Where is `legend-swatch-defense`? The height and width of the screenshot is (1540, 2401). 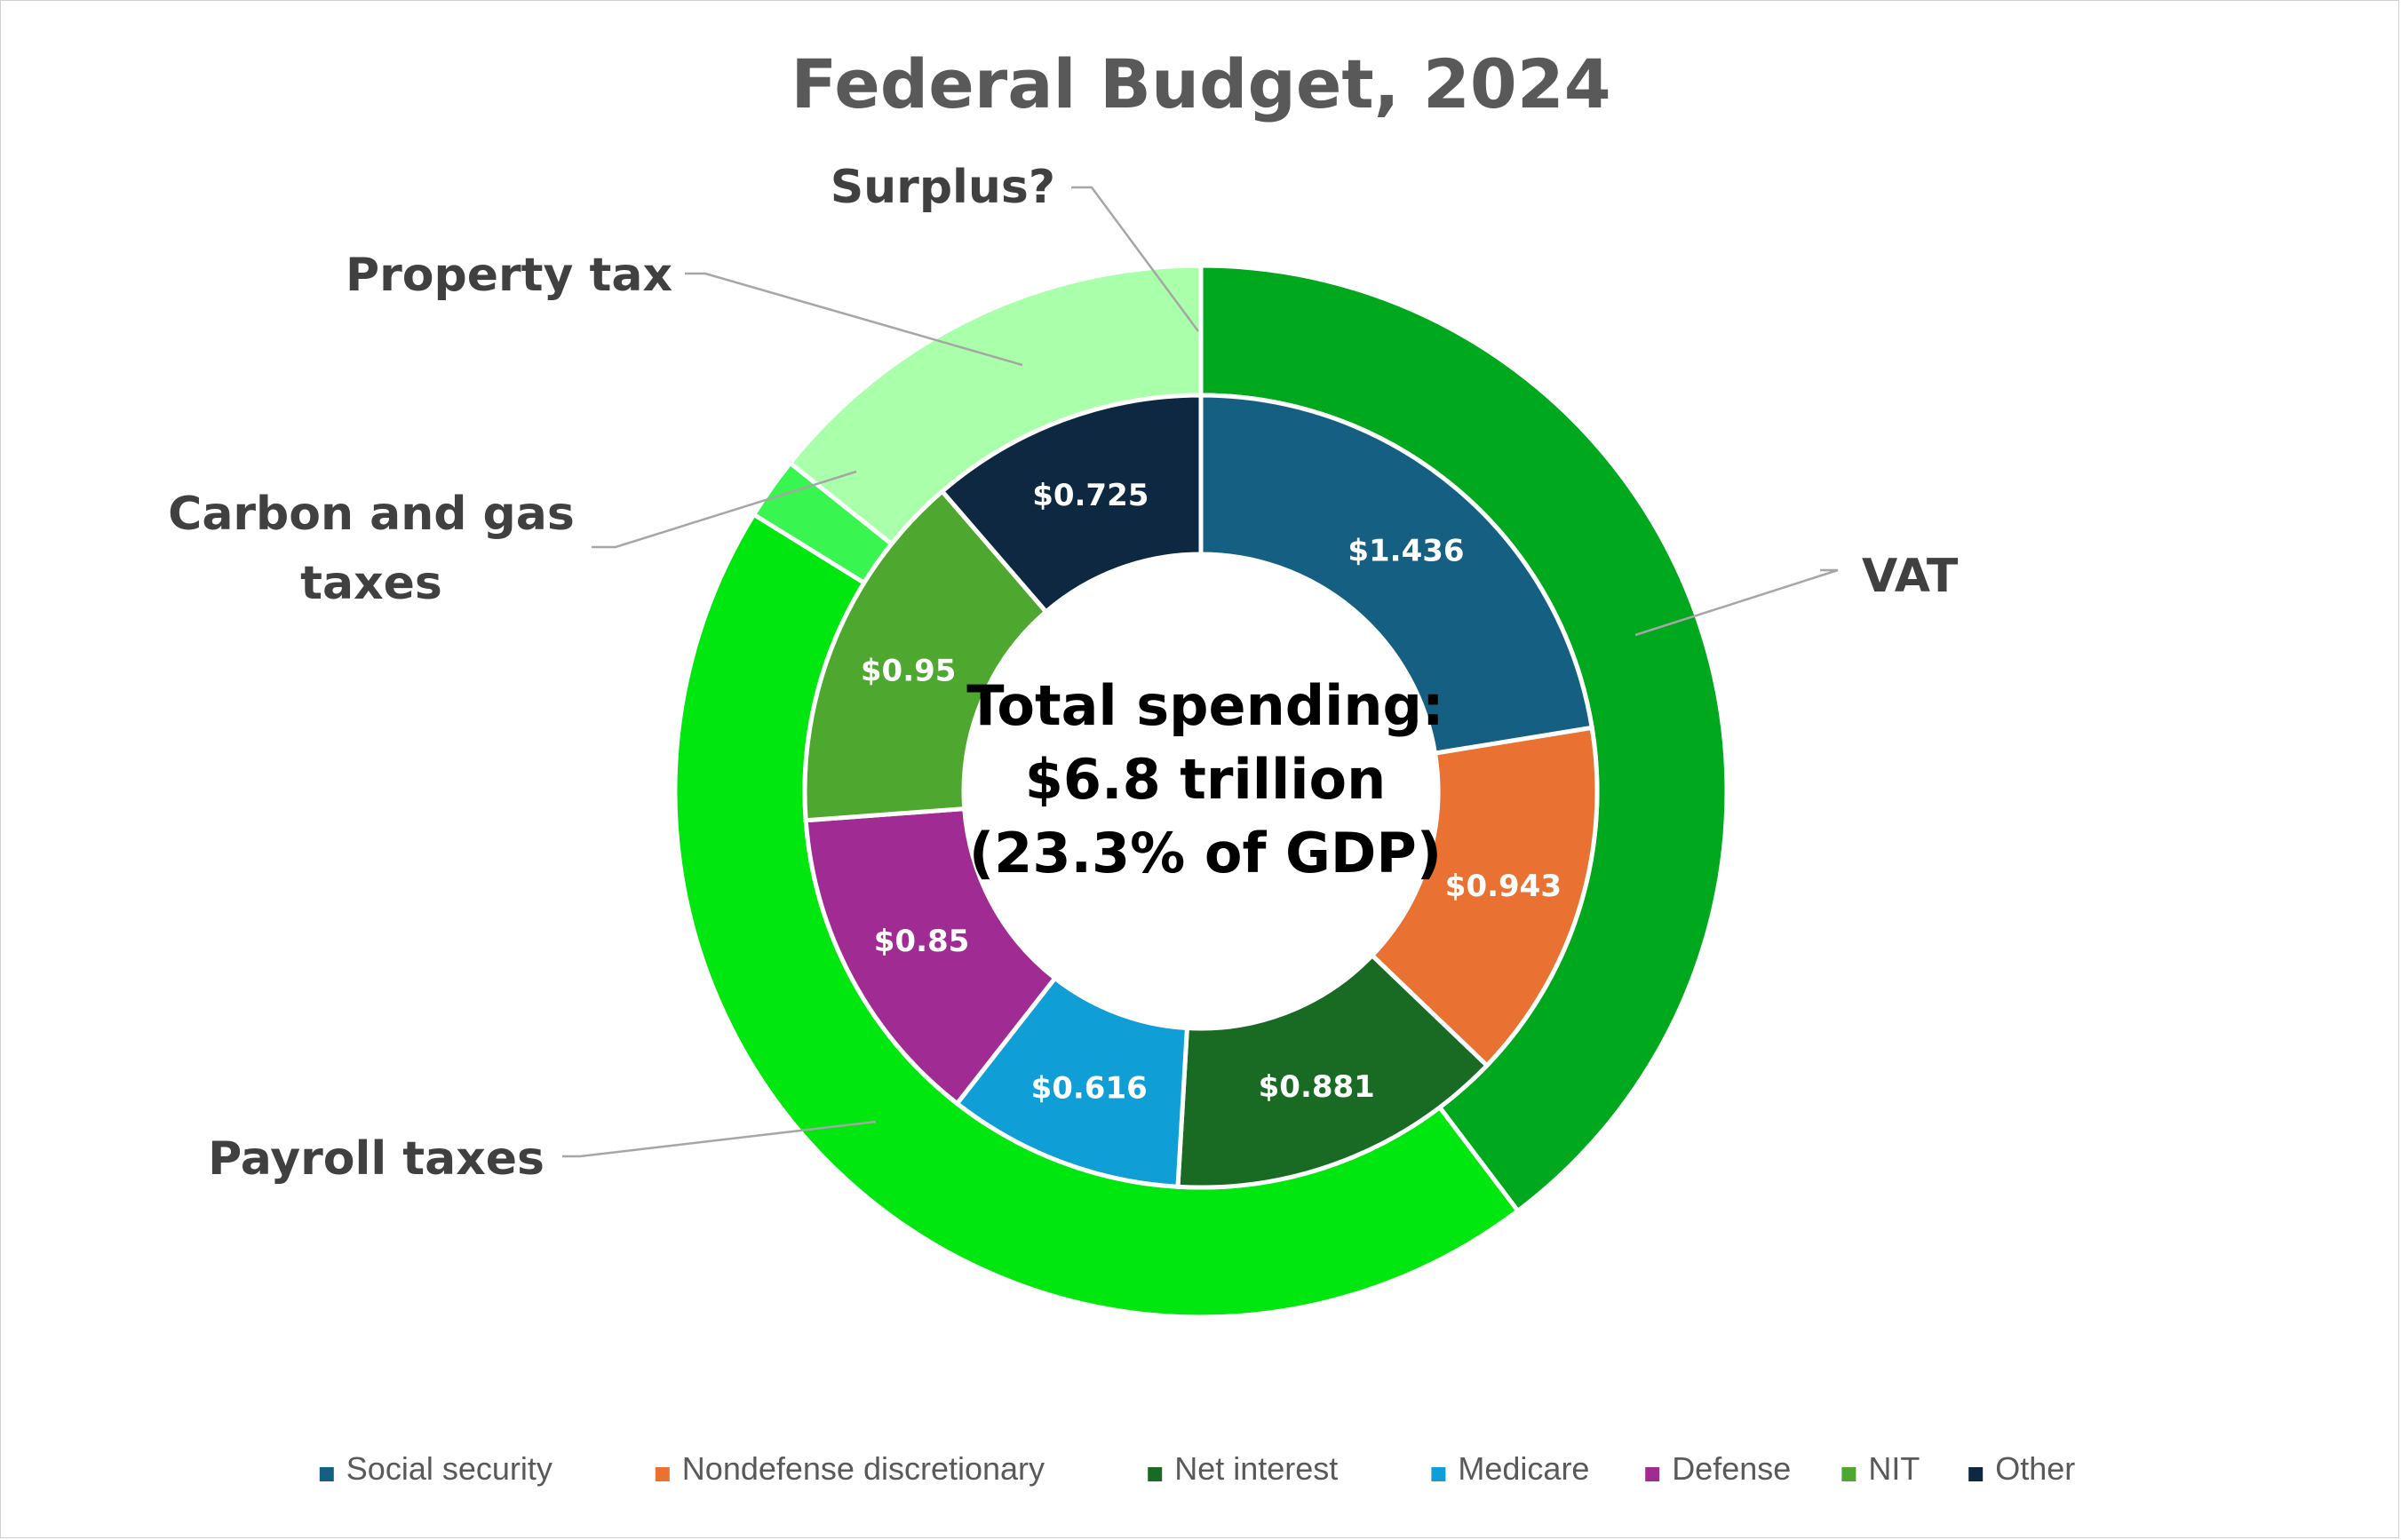 legend-swatch-defense is located at coordinates (1652, 1474).